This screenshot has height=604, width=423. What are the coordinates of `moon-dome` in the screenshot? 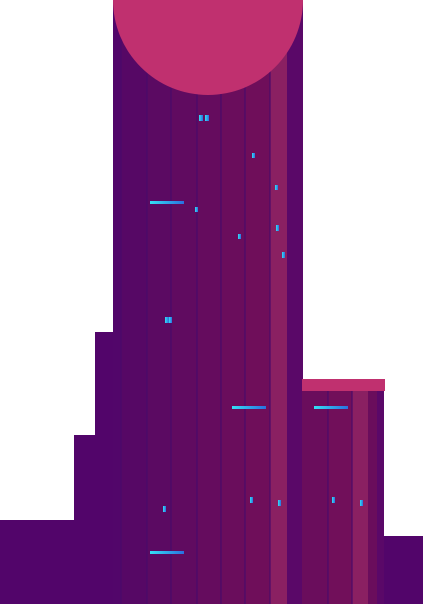 It's located at (208, 47).